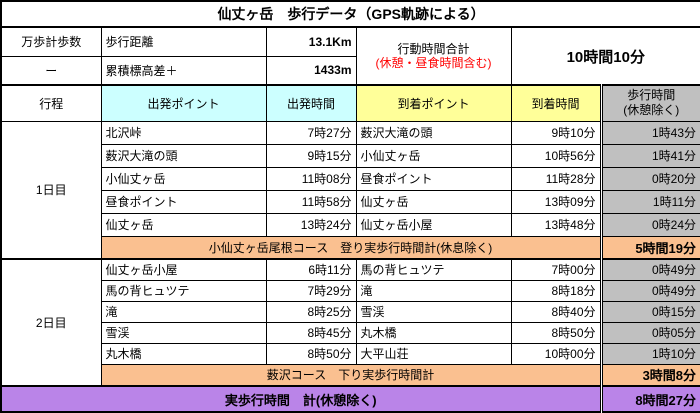 This screenshot has width=700, height=413. I want to click on grand-total-value: 8時間27分, so click(649, 399).